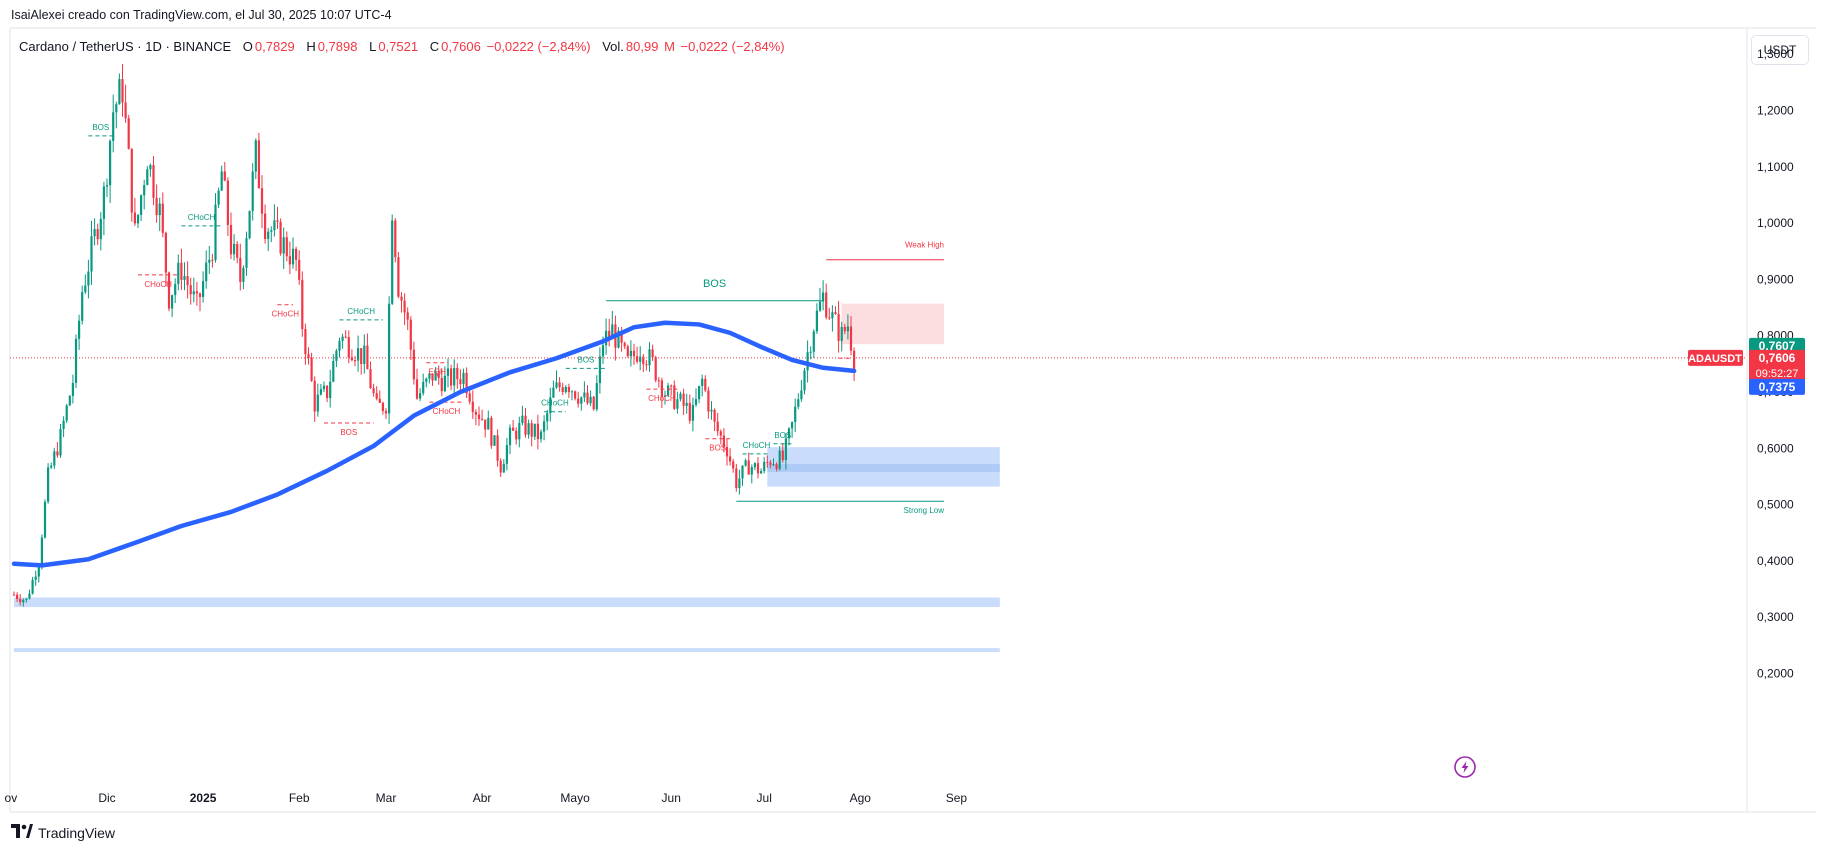 Image resolution: width=1826 pixels, height=853 pixels. I want to click on x-tick-label: Sep, so click(957, 798).